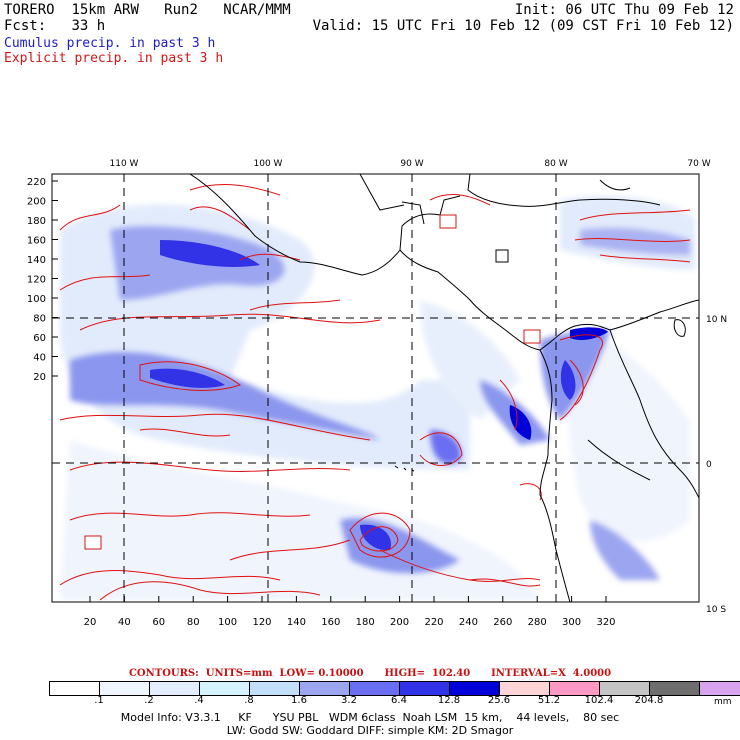  I want to click on x-tick-label: 240, so click(468, 622).